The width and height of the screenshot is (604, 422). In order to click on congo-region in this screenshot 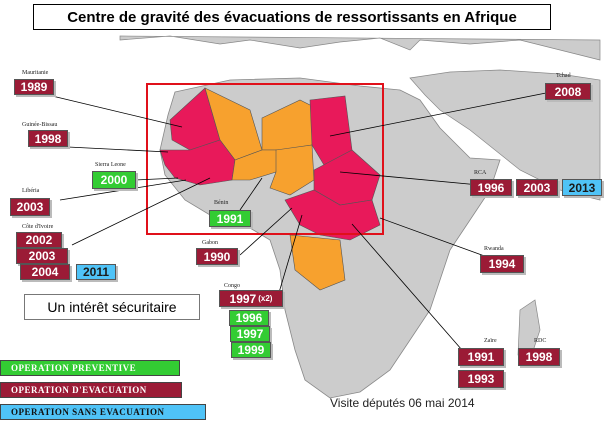, I will do `click(332, 215)`.